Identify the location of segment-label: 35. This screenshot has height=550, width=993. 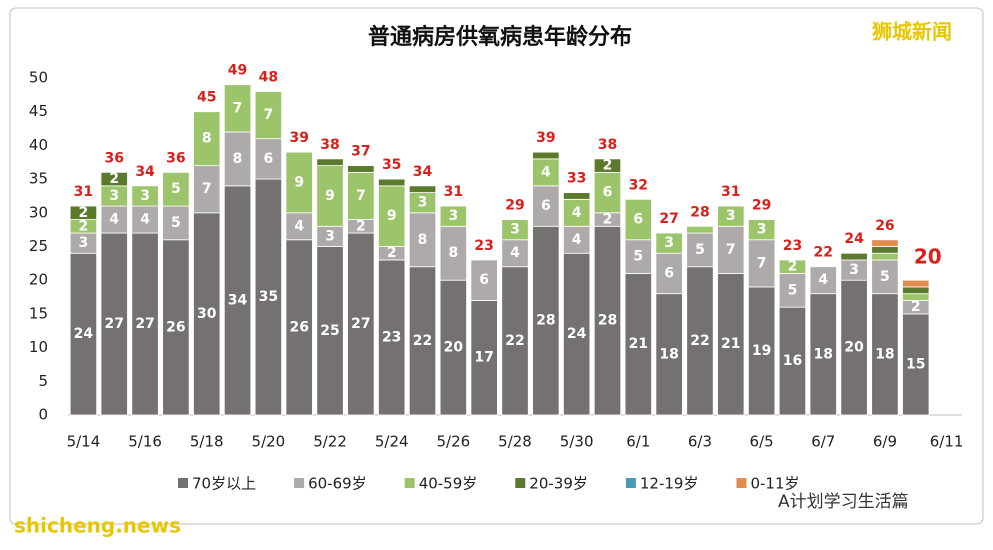
(268, 297).